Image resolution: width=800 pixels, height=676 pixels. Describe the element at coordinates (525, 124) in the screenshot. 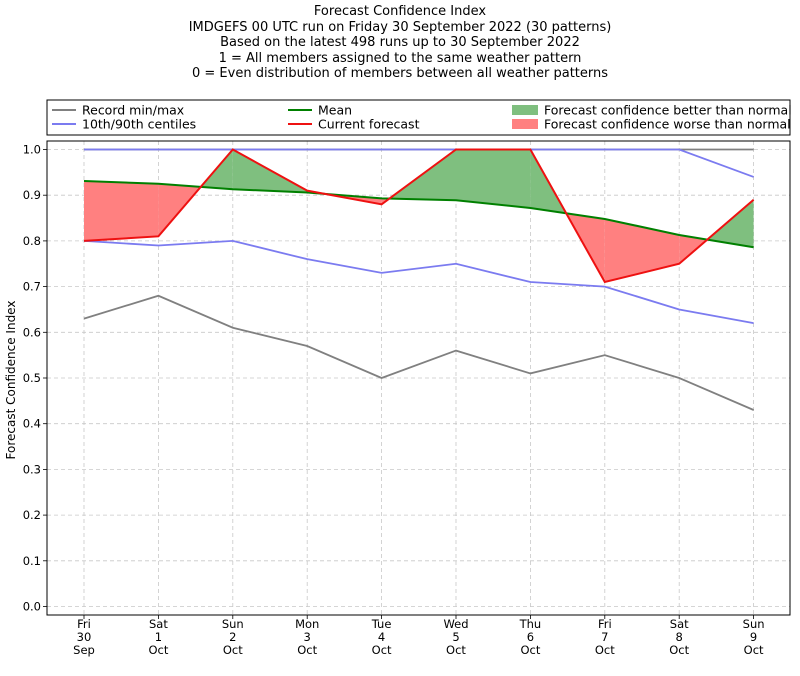

I see `legend-forecast-confidence-worse-than-normal-swatch` at that location.